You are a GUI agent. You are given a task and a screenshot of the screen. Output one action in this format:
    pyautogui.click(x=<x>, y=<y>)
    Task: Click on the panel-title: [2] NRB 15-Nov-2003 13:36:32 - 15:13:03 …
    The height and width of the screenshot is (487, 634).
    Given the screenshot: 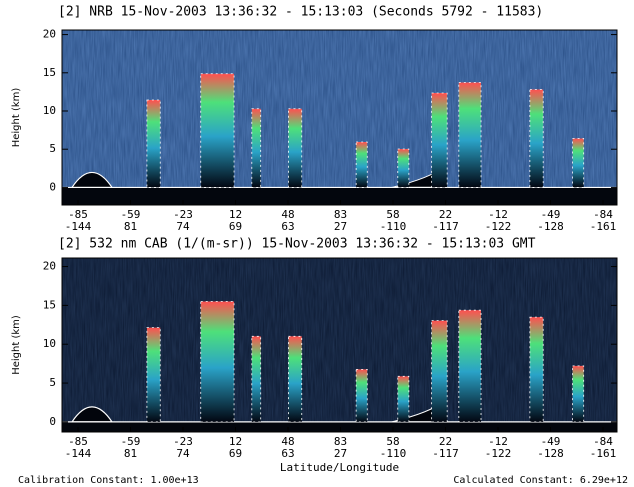 What is the action you would take?
    pyautogui.click(x=300, y=12)
    